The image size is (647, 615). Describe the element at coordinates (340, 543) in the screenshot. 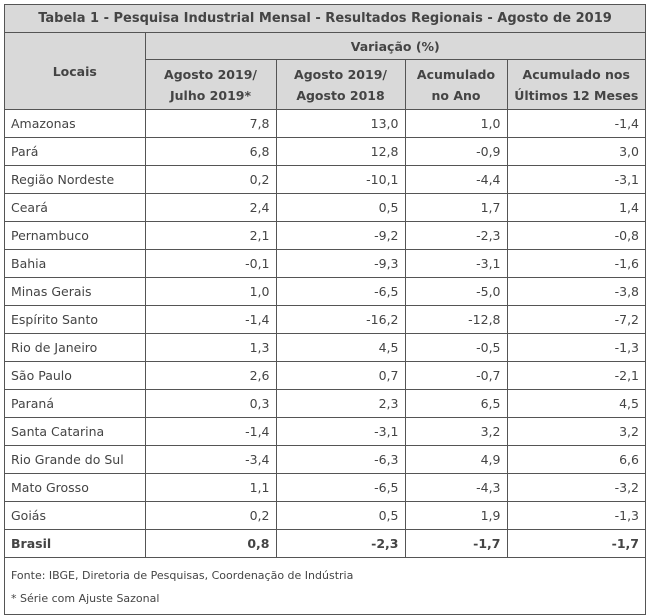

I see `cell-value: -2,3` at that location.